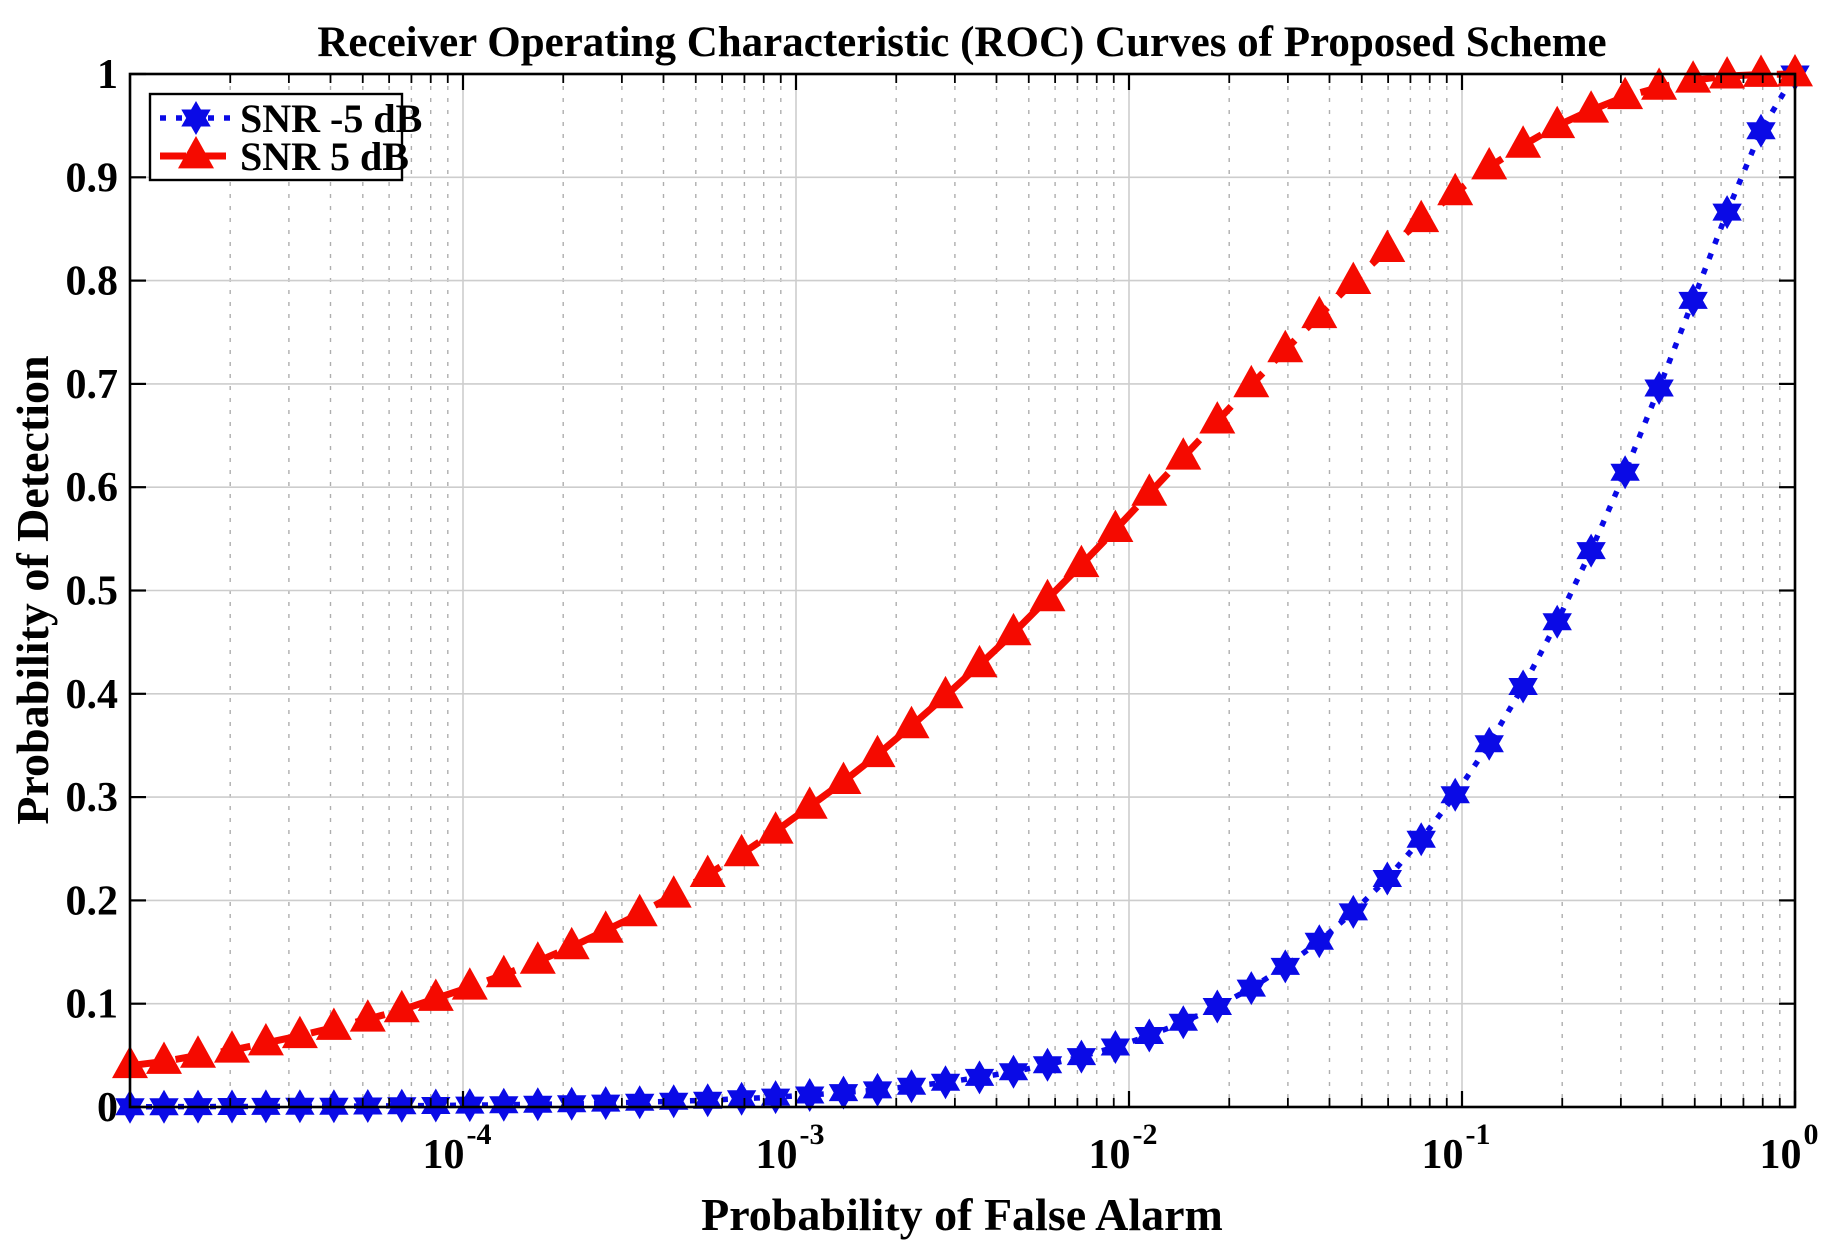 Image resolution: width=1836 pixels, height=1247 pixels. I want to click on y-tick-label: 0.5, so click(92, 592).